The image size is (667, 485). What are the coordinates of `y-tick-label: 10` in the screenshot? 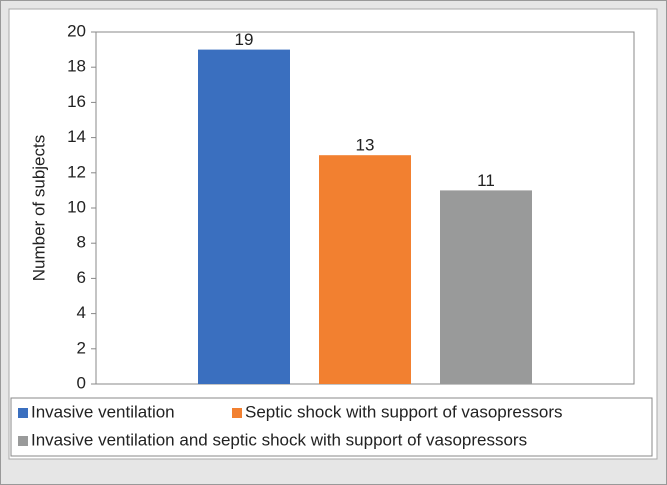 It's located at (76, 206).